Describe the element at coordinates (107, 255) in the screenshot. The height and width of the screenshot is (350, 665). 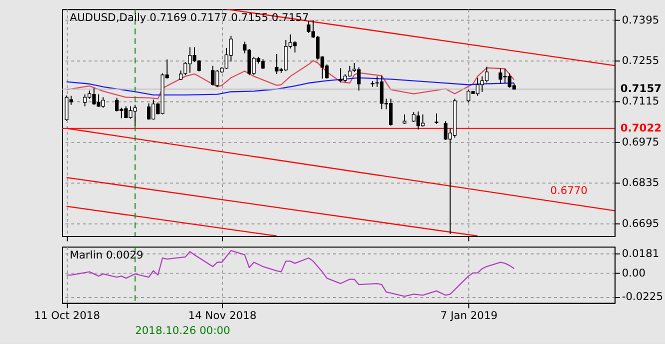
I see `chart-title: Marlin 0.0029` at that location.